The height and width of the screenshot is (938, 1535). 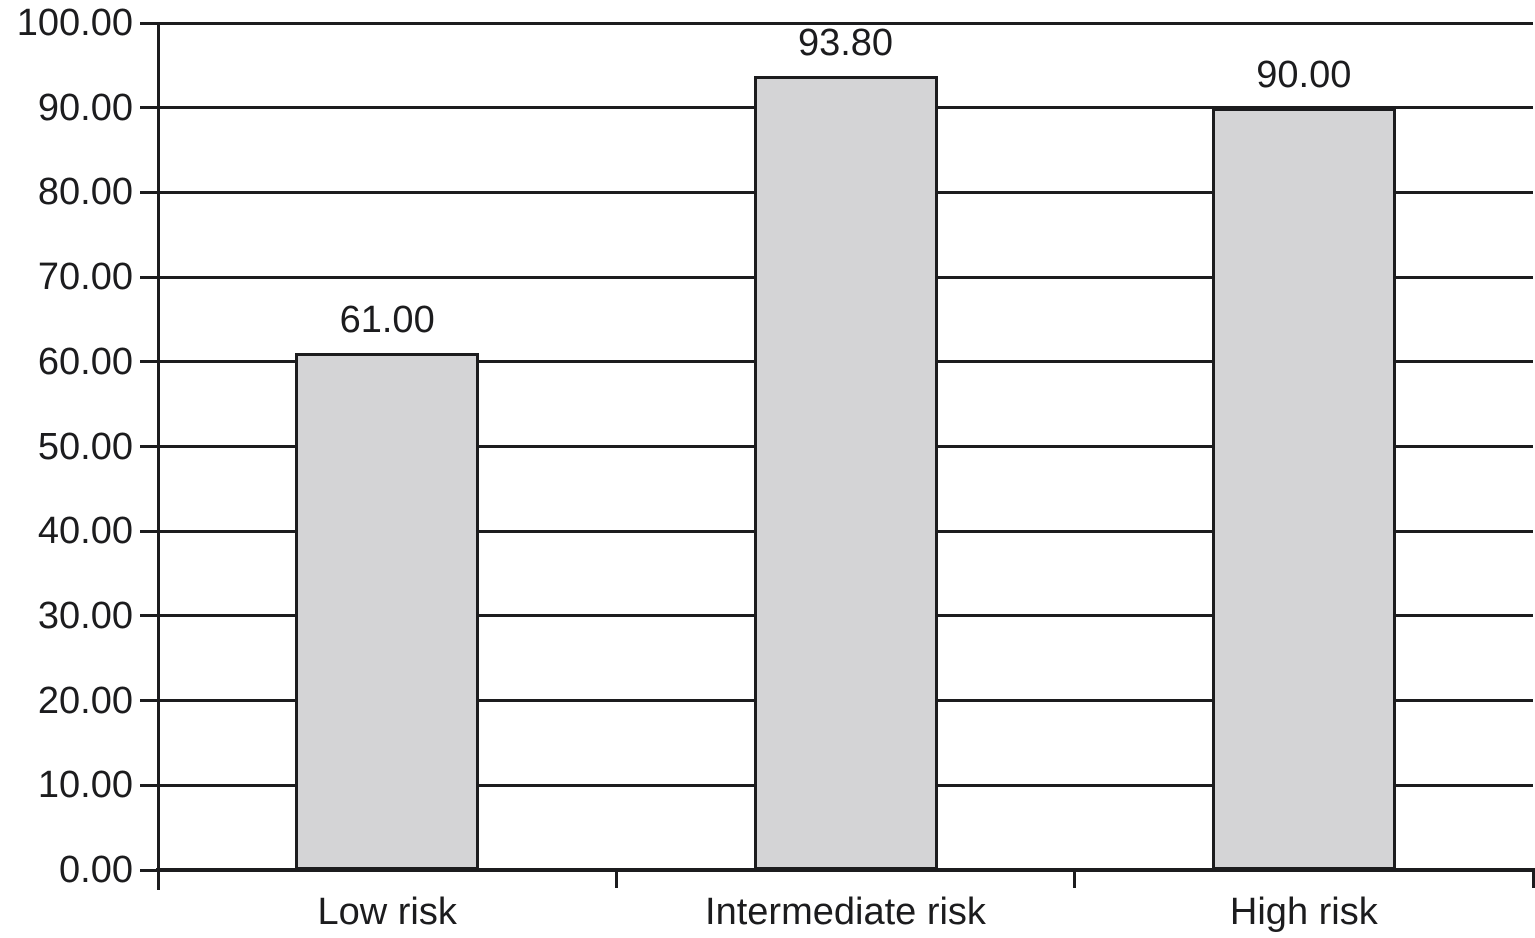 I want to click on y-tick-label: 60.00, so click(x=85, y=361).